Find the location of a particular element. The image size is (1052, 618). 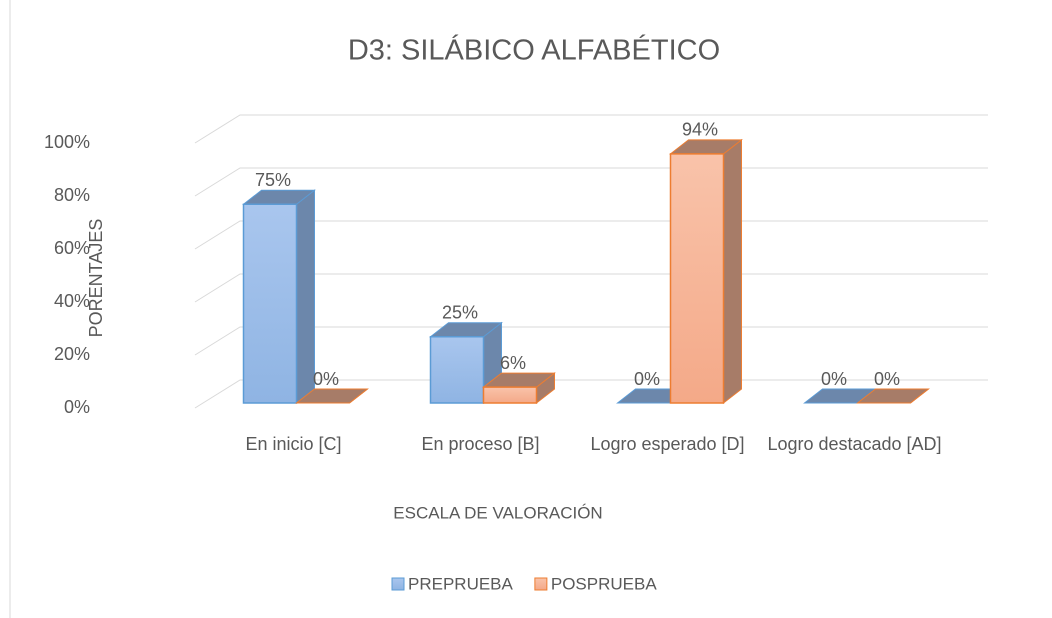

data-label: 75% is located at coordinates (273, 180).